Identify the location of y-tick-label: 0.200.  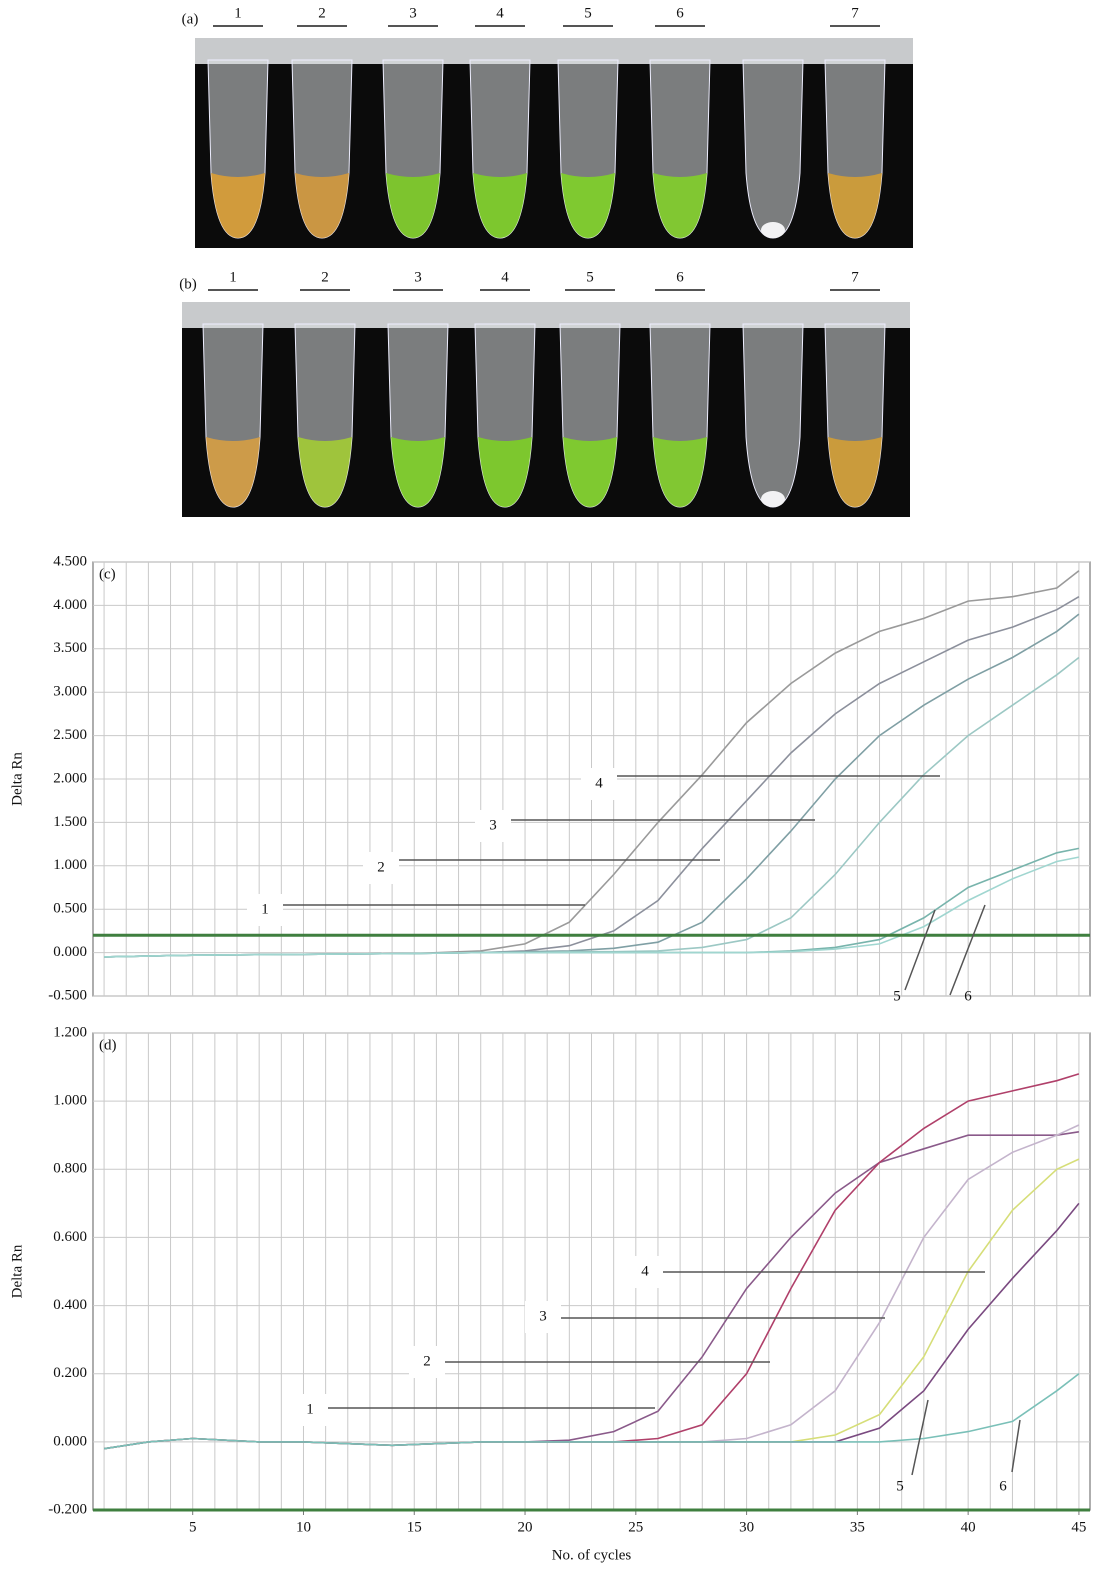
(70, 1373).